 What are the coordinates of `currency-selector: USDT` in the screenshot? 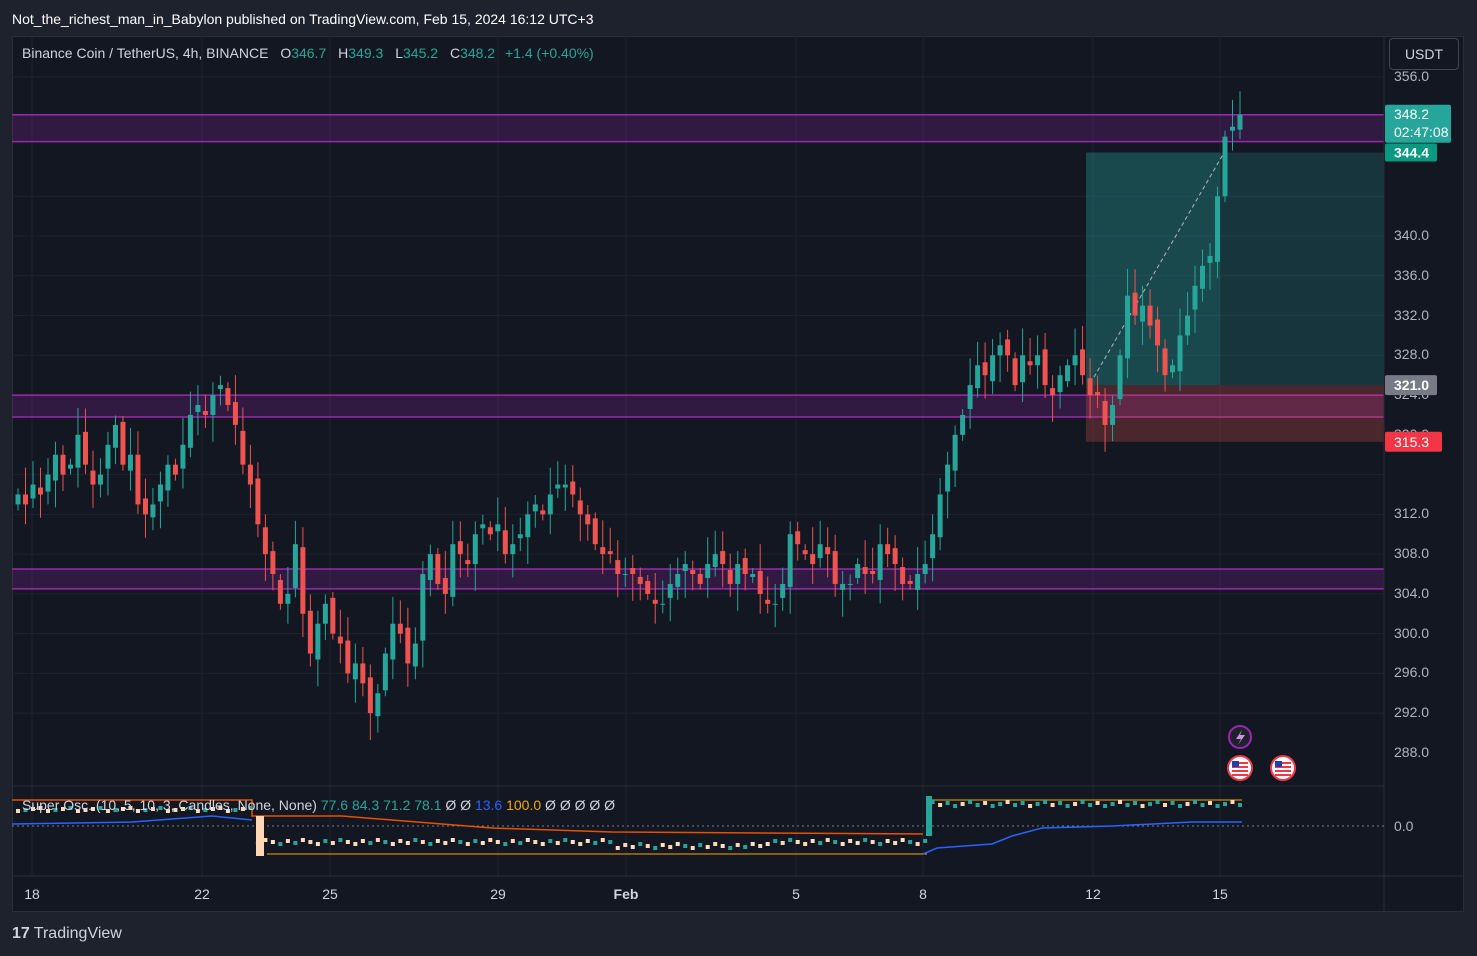 It's located at (1424, 54).